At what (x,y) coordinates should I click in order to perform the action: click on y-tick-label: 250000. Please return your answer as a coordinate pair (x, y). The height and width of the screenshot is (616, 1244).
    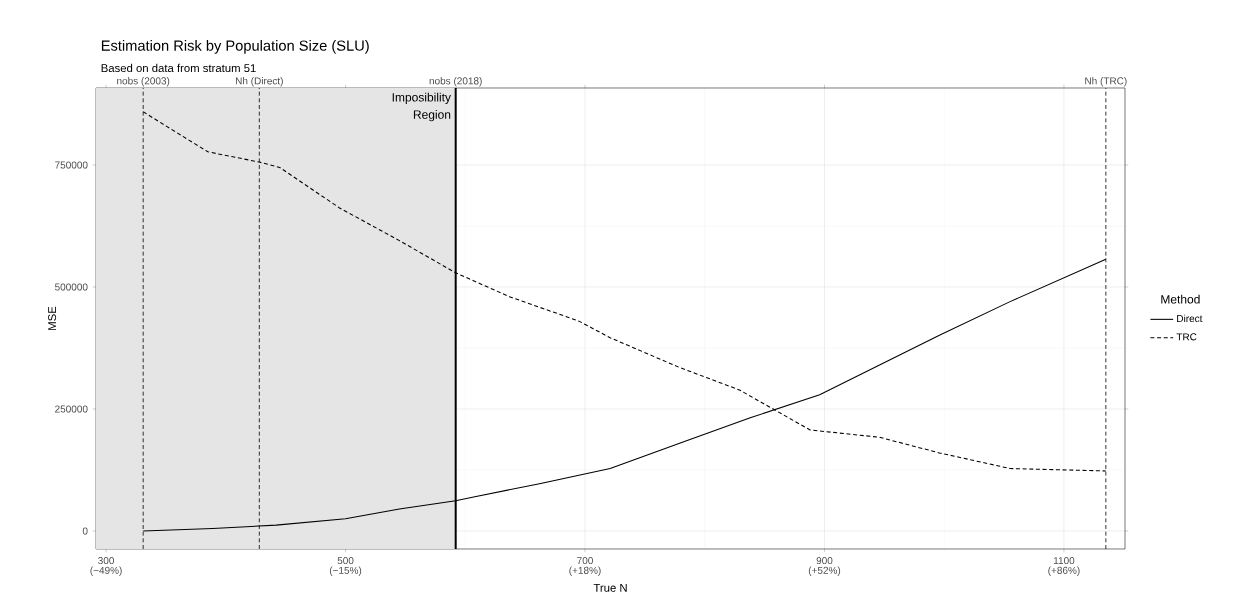
    Looking at the image, I should click on (71, 409).